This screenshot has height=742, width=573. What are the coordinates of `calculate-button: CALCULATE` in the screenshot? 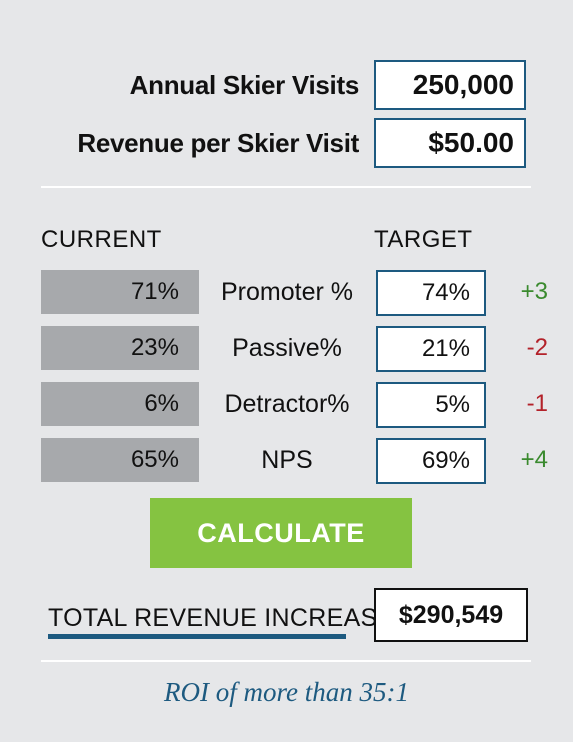 It's located at (281, 533).